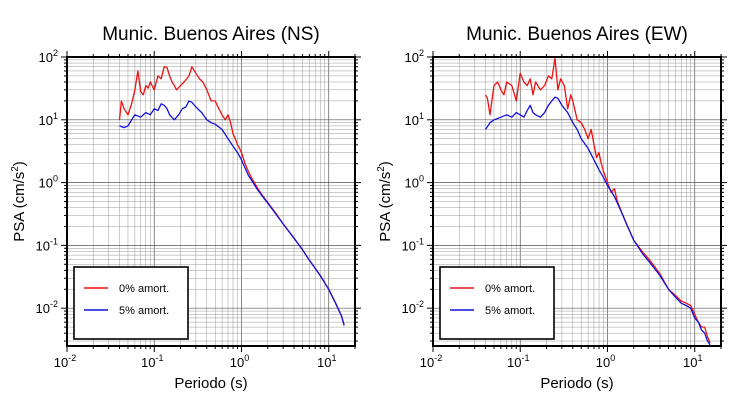 This screenshot has width=730, height=400. I want to click on chart-title: Munic. Buenos Aires (NS), so click(211, 34).